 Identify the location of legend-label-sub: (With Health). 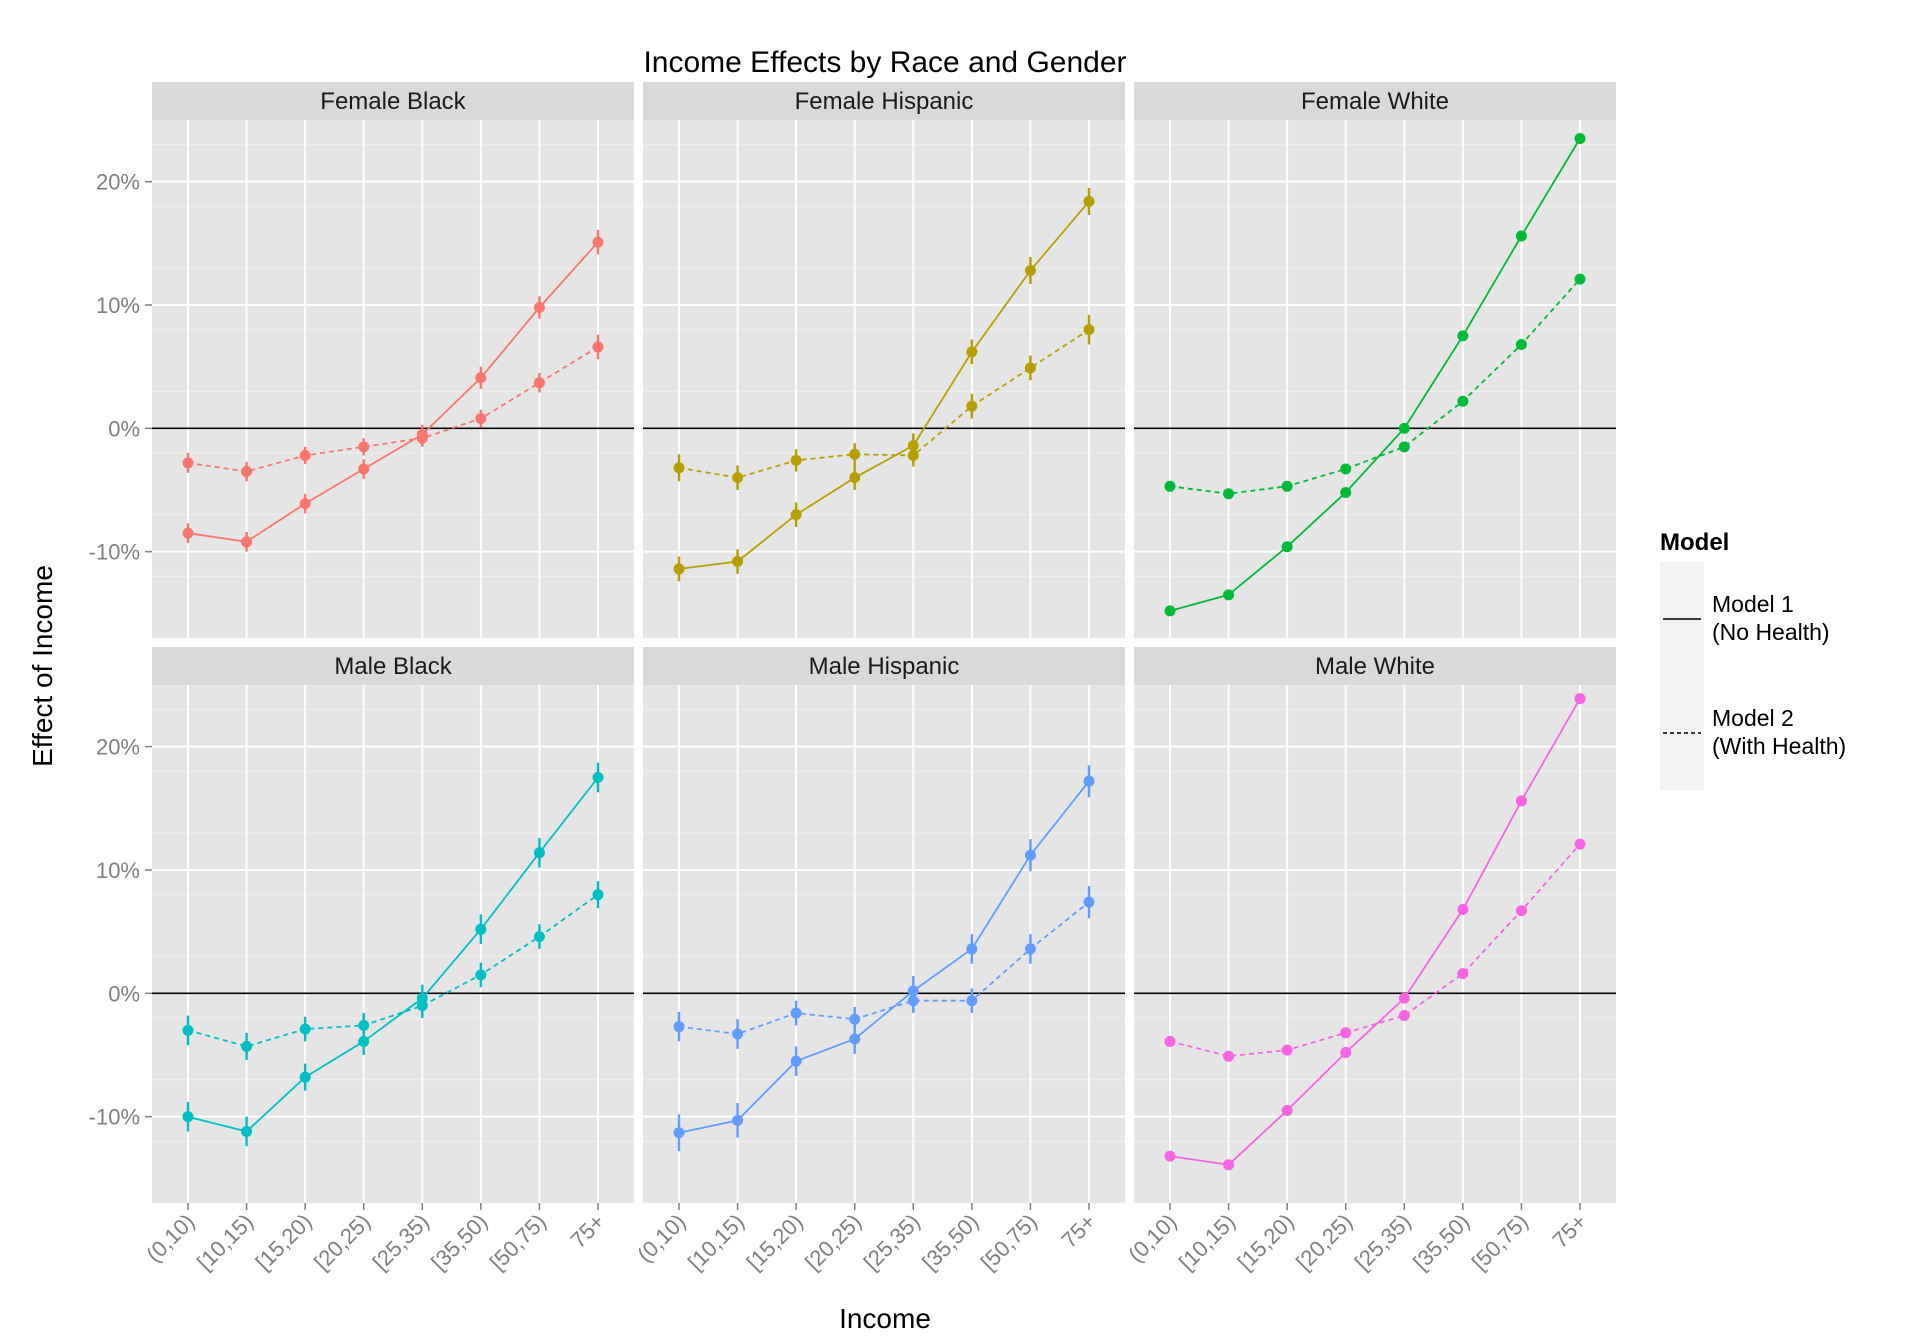
(1779, 746).